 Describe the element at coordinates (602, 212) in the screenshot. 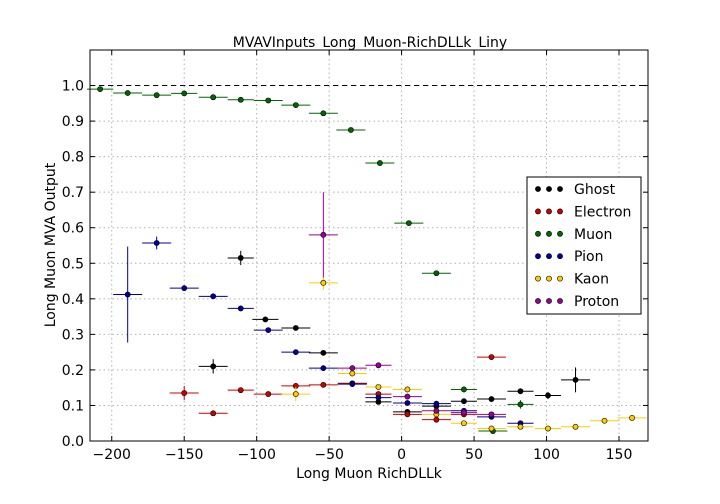

I see `legend-label: Electron` at that location.